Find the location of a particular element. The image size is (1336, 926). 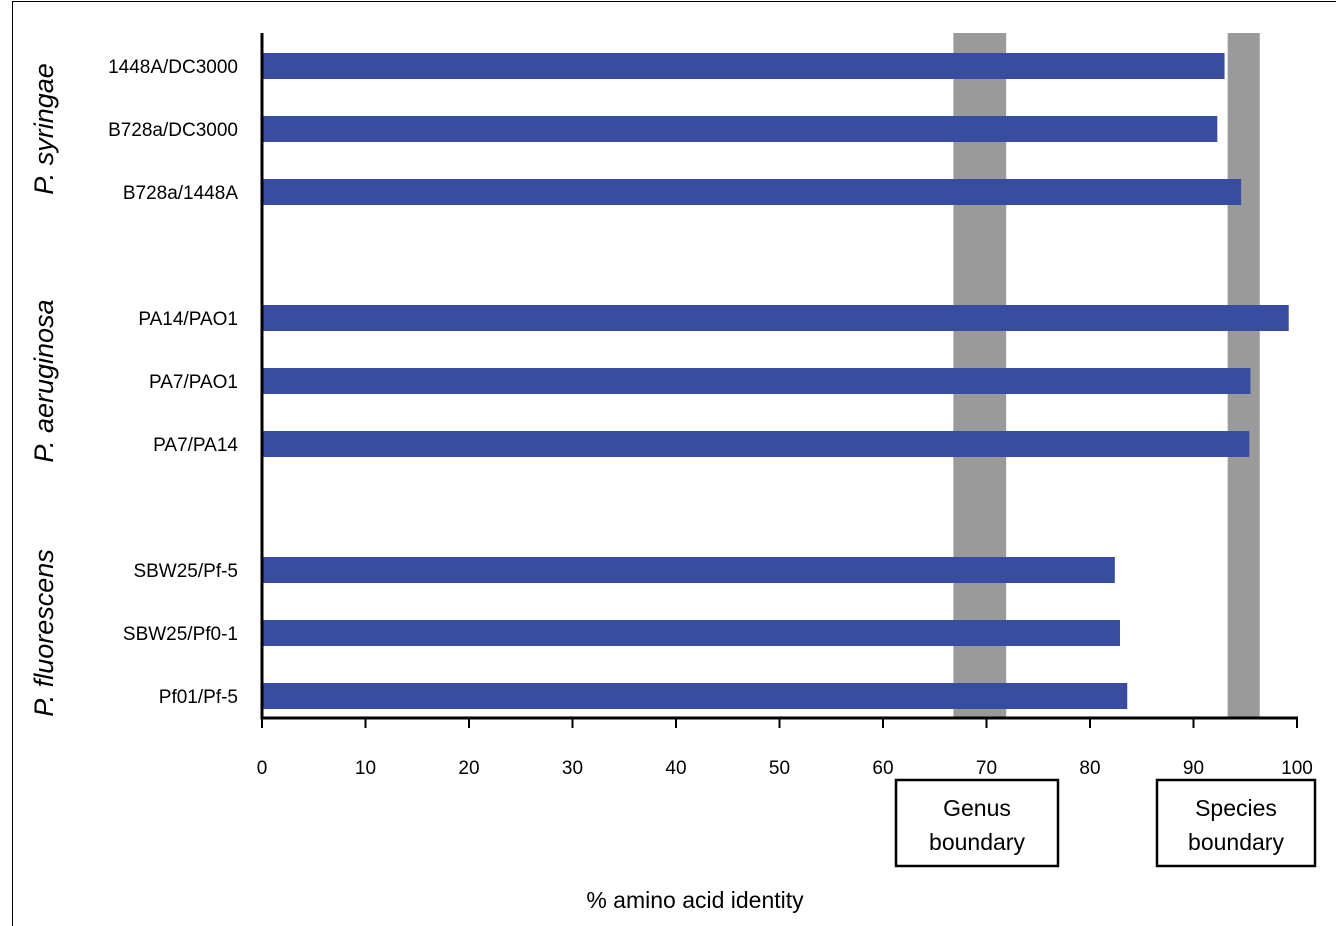

x-tick-label: 60 is located at coordinates (882, 768).